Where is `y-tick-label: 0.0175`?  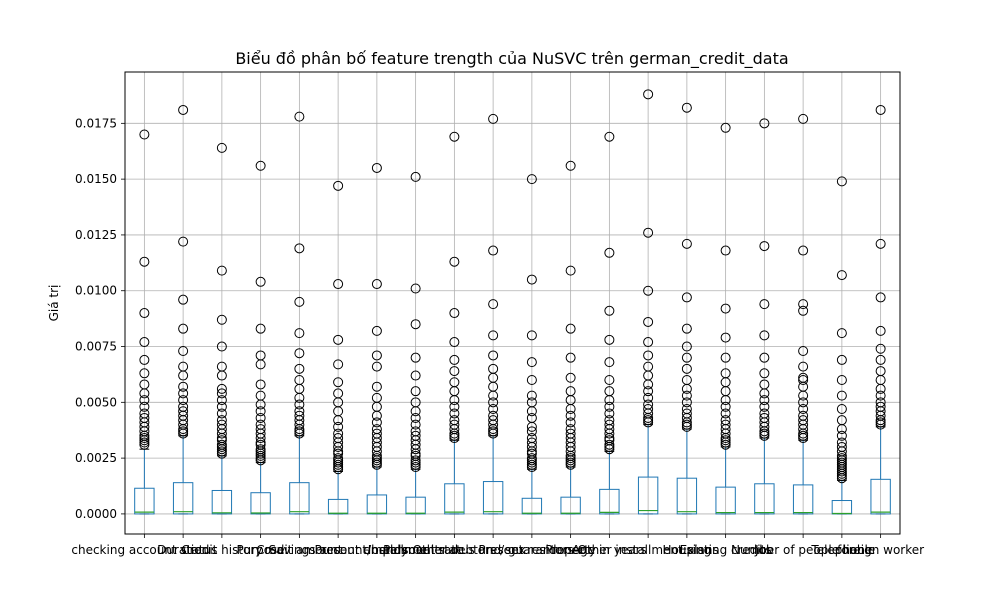
y-tick-label: 0.0175 is located at coordinates (96, 123).